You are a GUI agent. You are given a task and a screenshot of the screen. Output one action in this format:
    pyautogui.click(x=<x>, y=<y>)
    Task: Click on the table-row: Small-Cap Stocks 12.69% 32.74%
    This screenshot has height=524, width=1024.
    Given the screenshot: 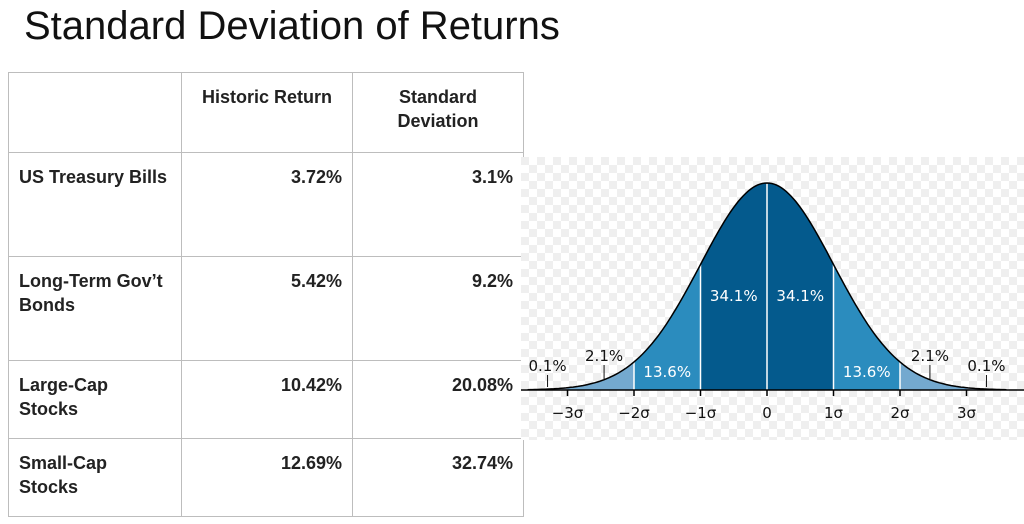 What is the action you would take?
    pyautogui.click(x=266, y=477)
    